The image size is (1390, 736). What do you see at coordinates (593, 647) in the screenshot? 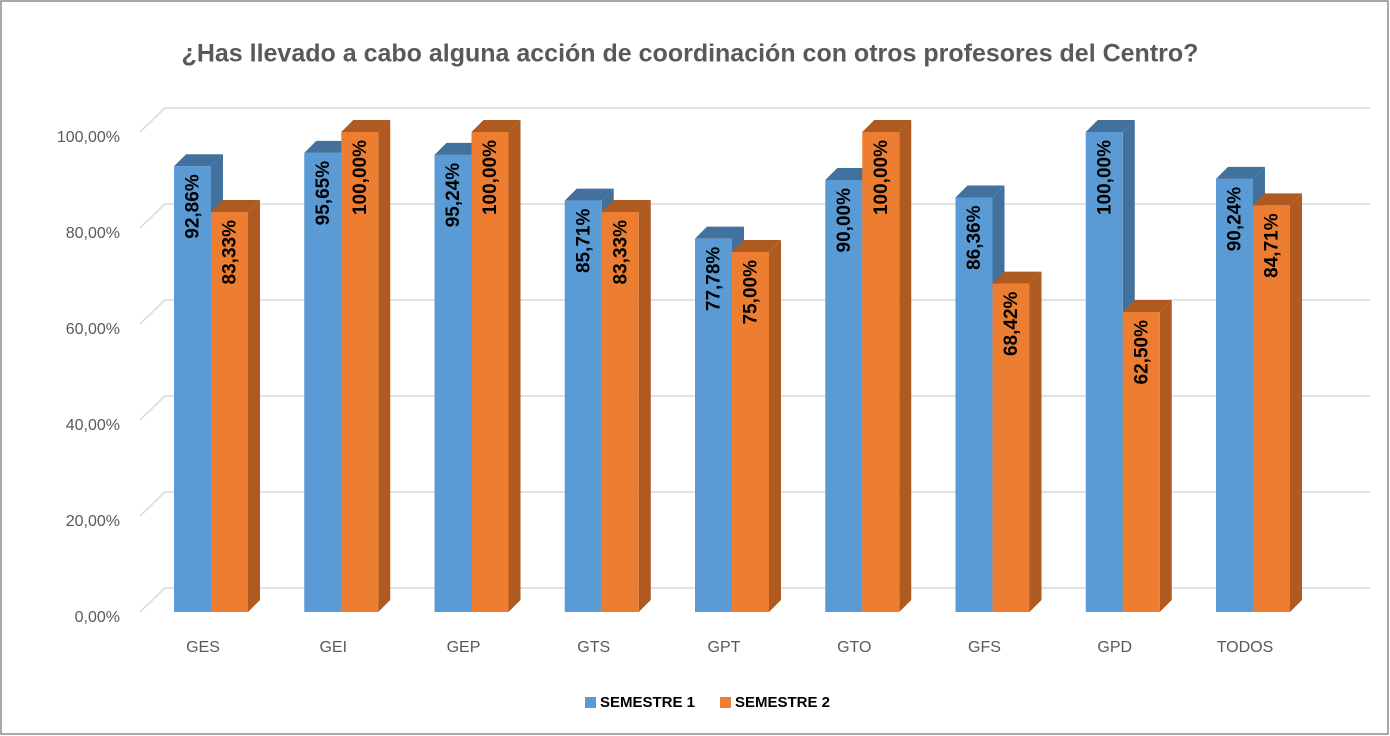
I see `x-tick-label: GTS` at bounding box center [593, 647].